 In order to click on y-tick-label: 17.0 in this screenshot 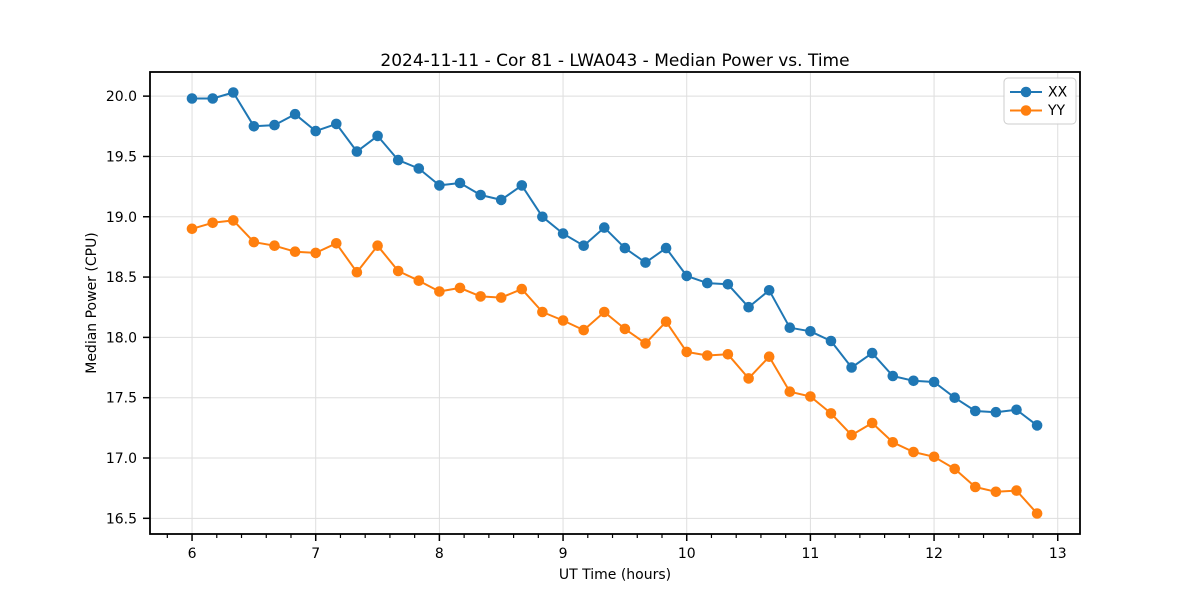, I will do `click(121, 459)`.